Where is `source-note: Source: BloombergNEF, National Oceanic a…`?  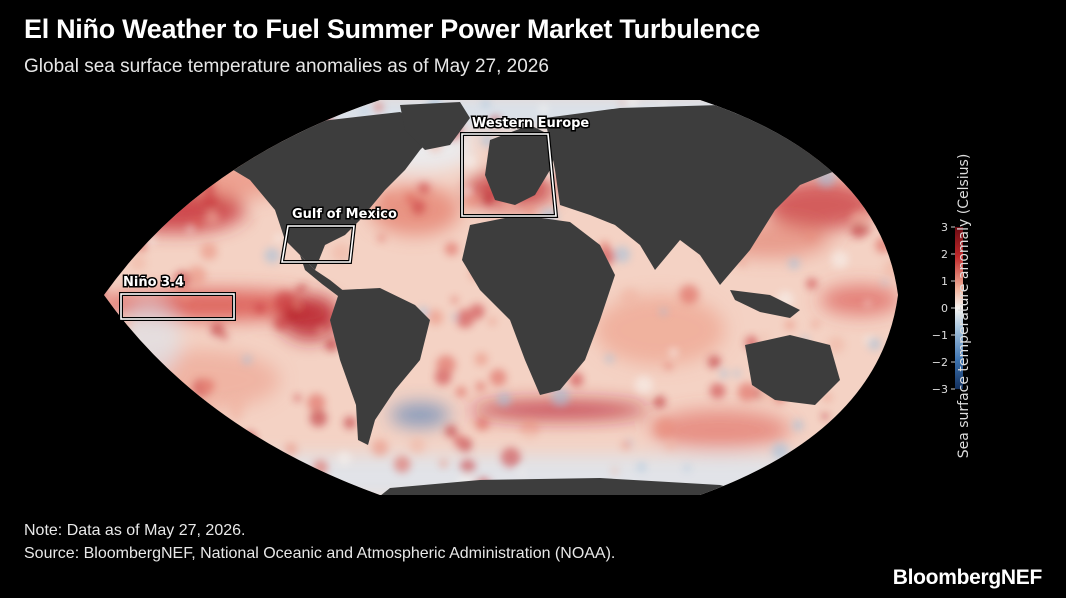 source-note: Source: BloombergNEF, National Oceanic a… is located at coordinates (320, 553).